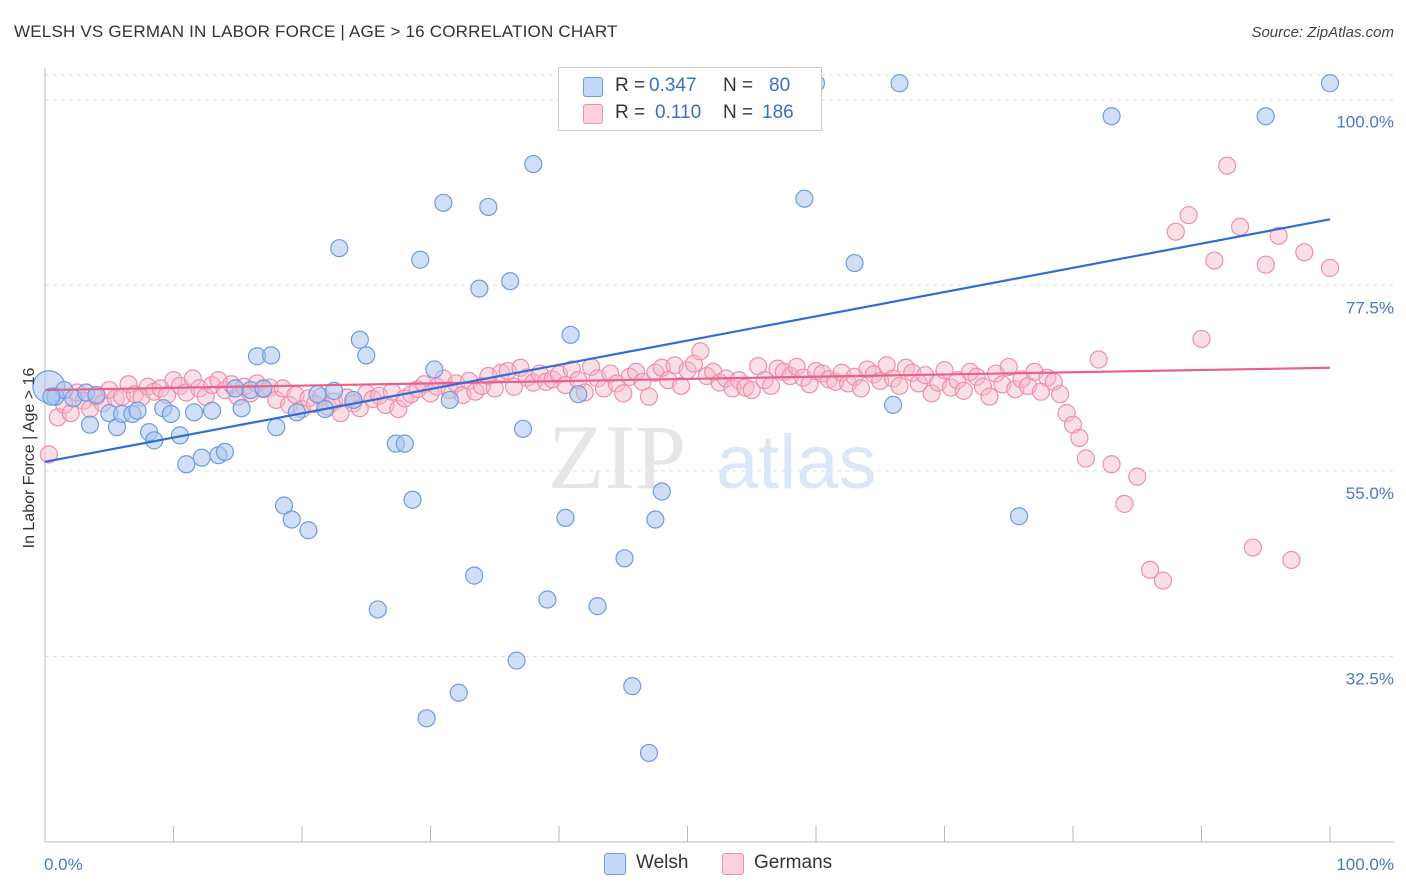 This screenshot has width=1406, height=892. What do you see at coordinates (1365, 122) in the screenshot?
I see `y-tick-label: 100.0%` at bounding box center [1365, 122].